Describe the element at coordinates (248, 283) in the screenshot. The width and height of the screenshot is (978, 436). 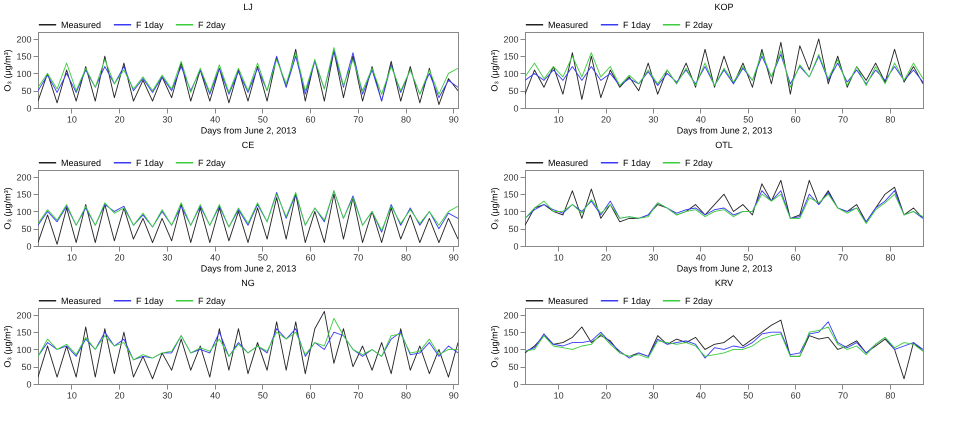
I see `chart-title: NG` at that location.